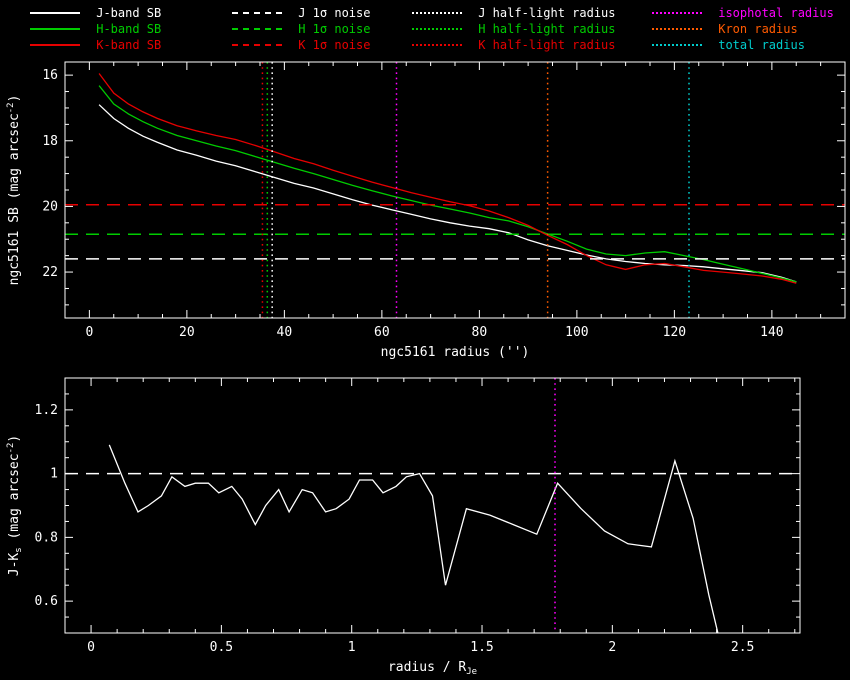 The width and height of the screenshot is (850, 680). Describe the element at coordinates (481, 647) in the screenshot. I see `x-tick-label: 1.5` at that location.